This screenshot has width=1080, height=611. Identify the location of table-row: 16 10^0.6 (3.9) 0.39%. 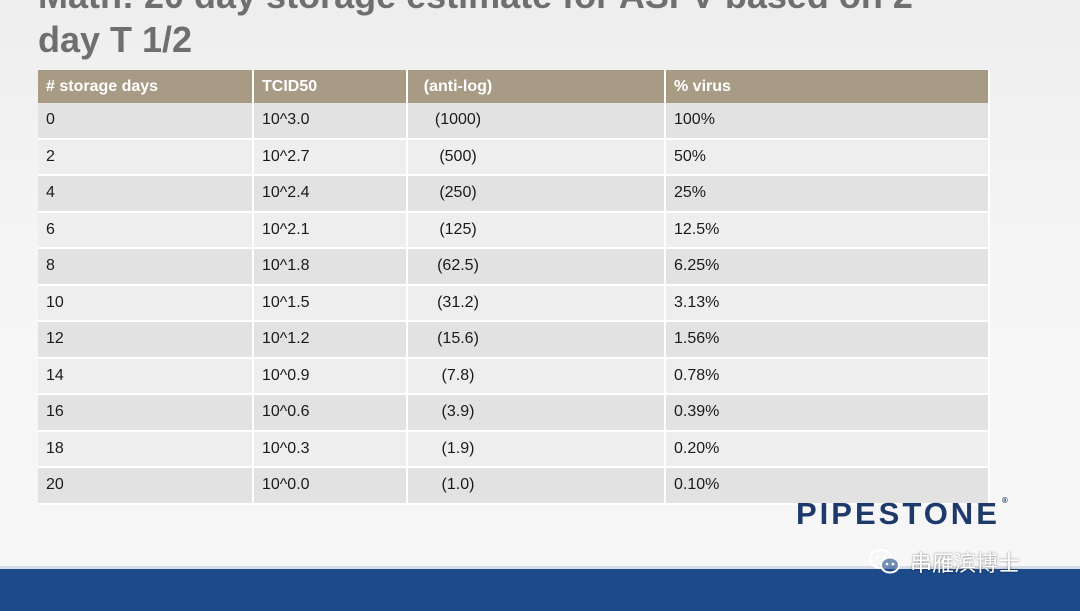
(514, 413).